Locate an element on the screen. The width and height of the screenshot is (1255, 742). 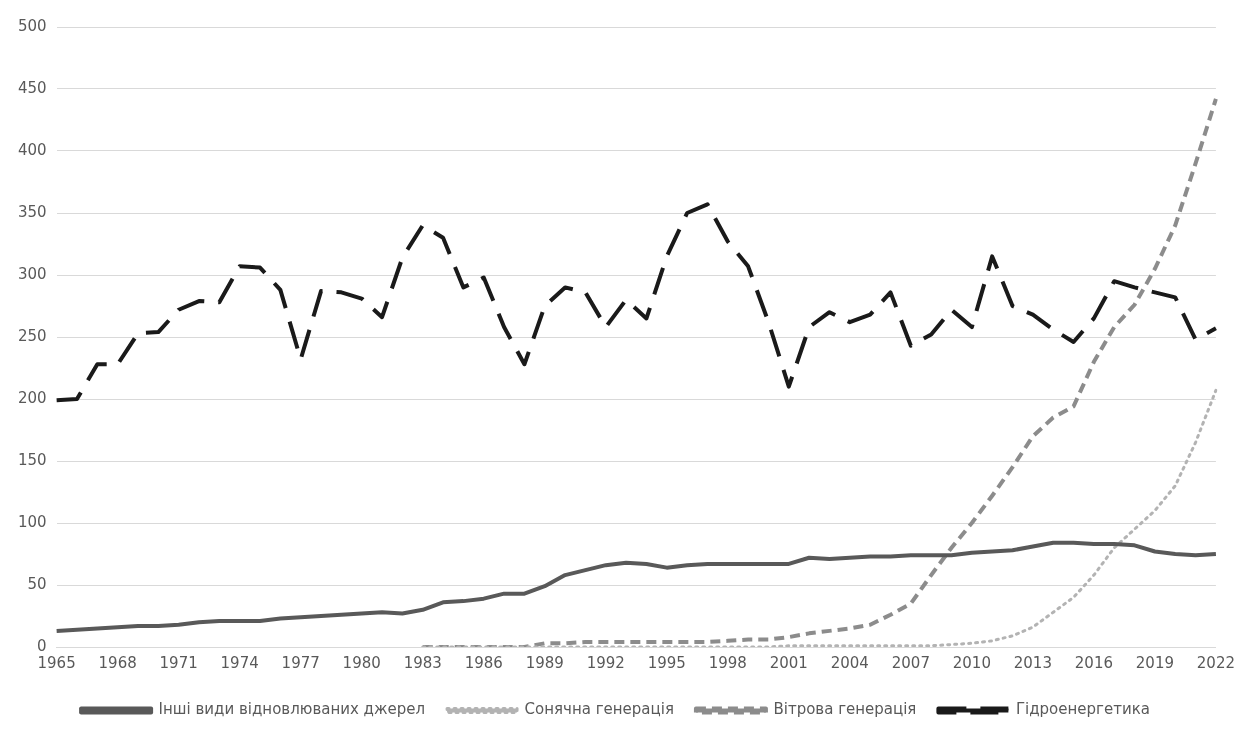
x-tick-label: 1971 is located at coordinates (178, 662).